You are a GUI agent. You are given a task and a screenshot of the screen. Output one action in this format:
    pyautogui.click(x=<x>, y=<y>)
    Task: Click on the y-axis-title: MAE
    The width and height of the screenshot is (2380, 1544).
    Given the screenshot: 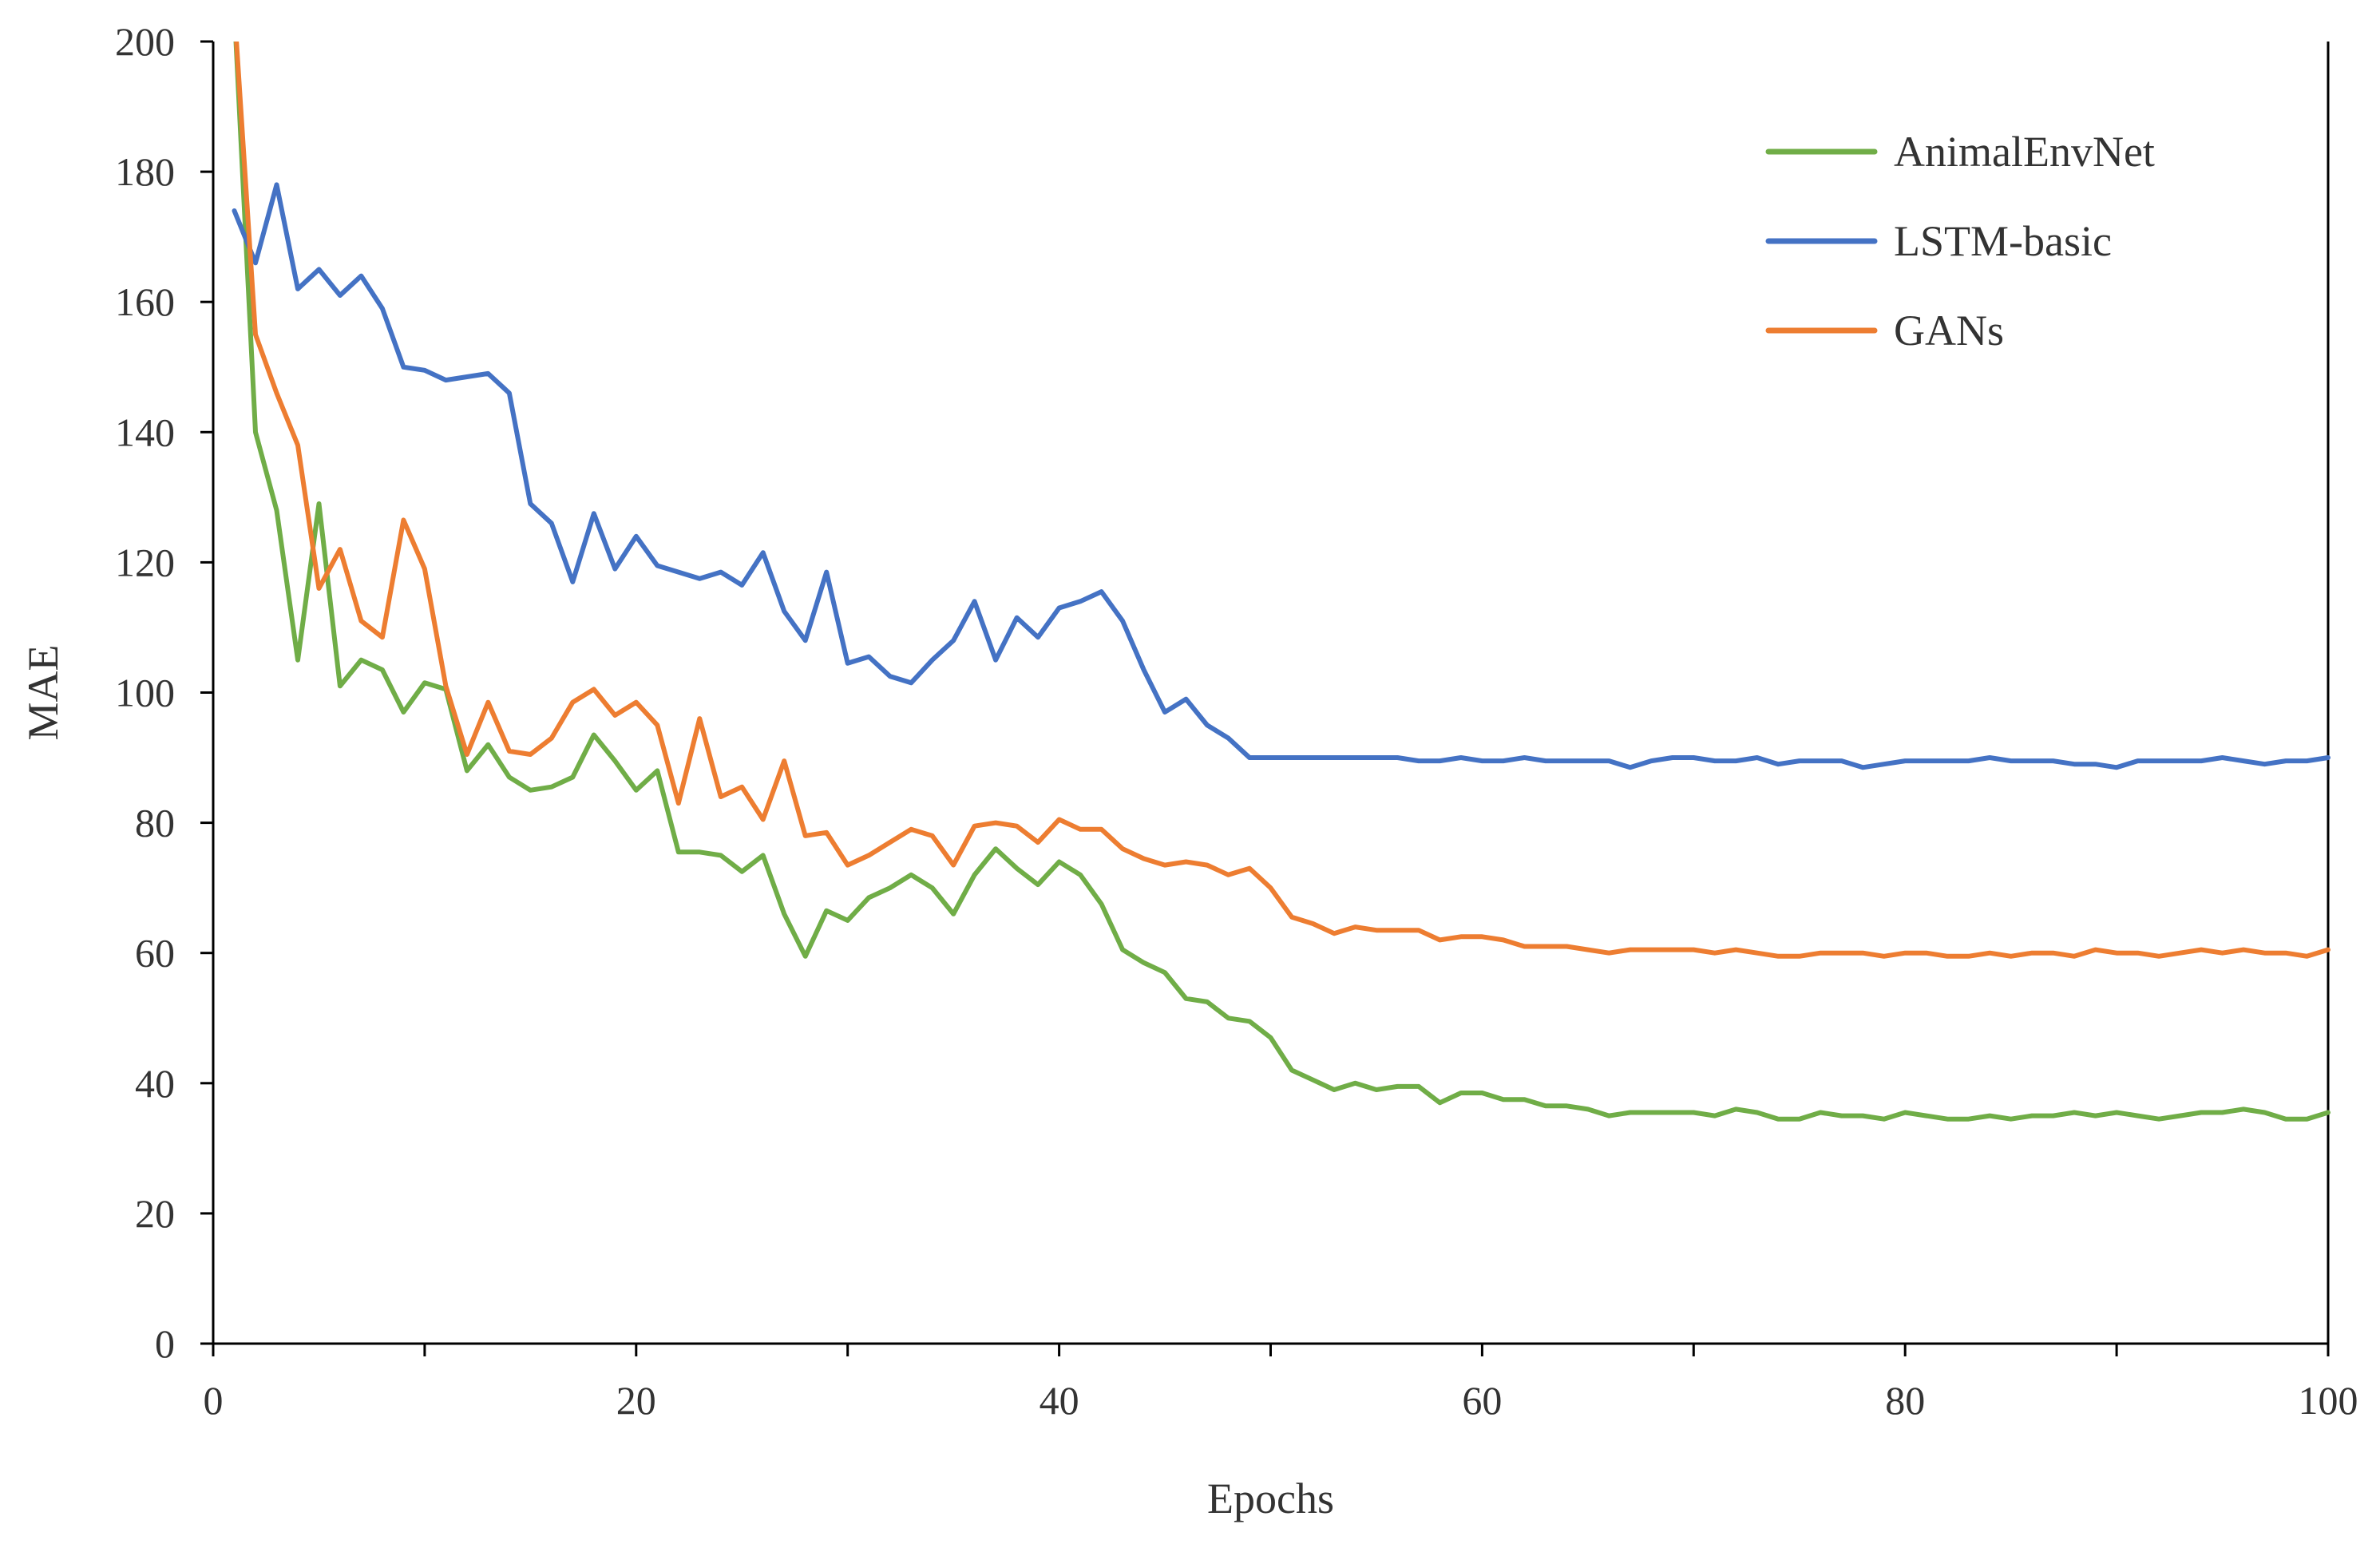 What is the action you would take?
    pyautogui.click(x=43, y=693)
    